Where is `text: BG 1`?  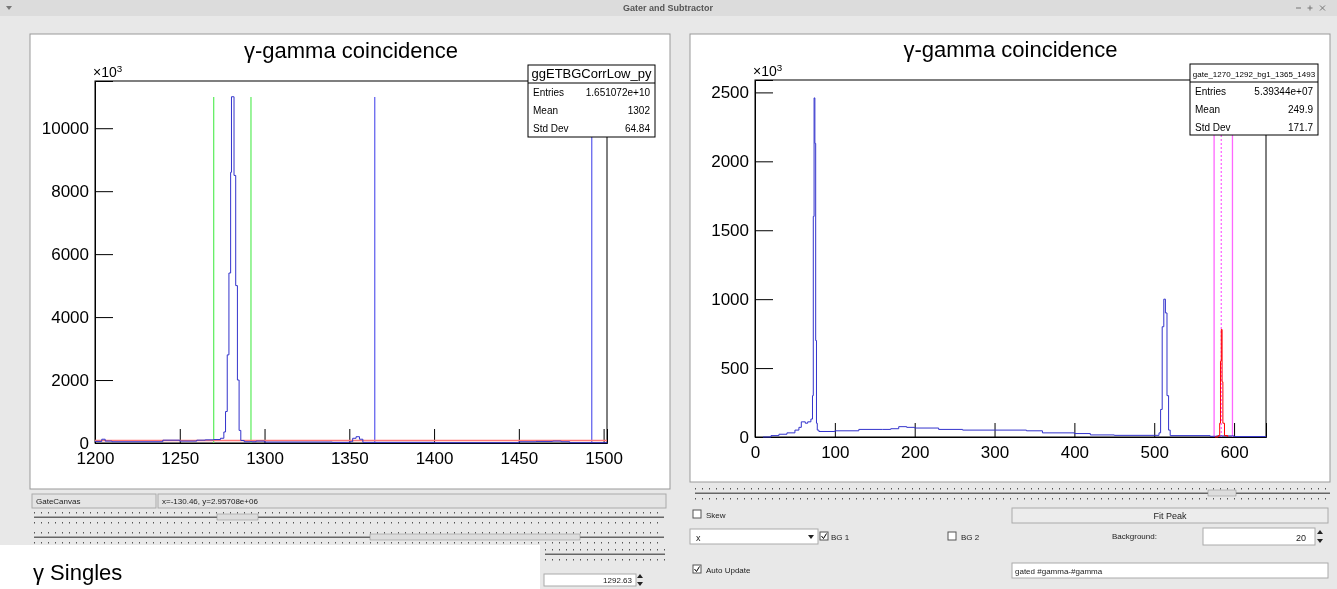 text: BG 1 is located at coordinates (840, 537).